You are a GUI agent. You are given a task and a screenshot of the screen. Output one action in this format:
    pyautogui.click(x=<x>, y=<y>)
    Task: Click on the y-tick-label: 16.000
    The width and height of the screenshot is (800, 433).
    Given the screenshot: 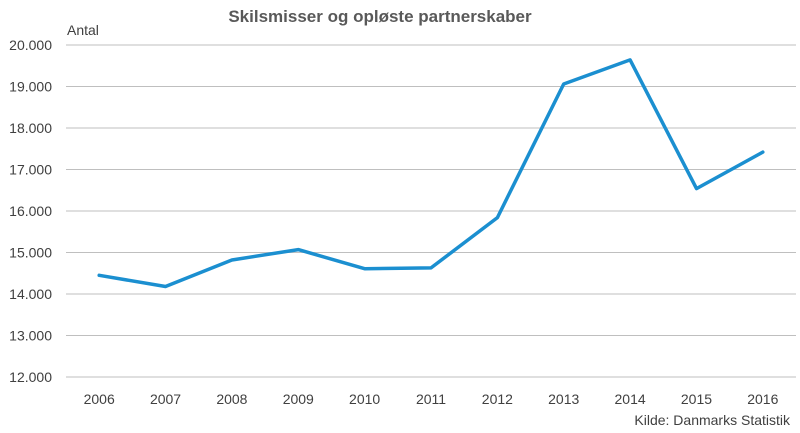 What is the action you would take?
    pyautogui.click(x=30, y=211)
    